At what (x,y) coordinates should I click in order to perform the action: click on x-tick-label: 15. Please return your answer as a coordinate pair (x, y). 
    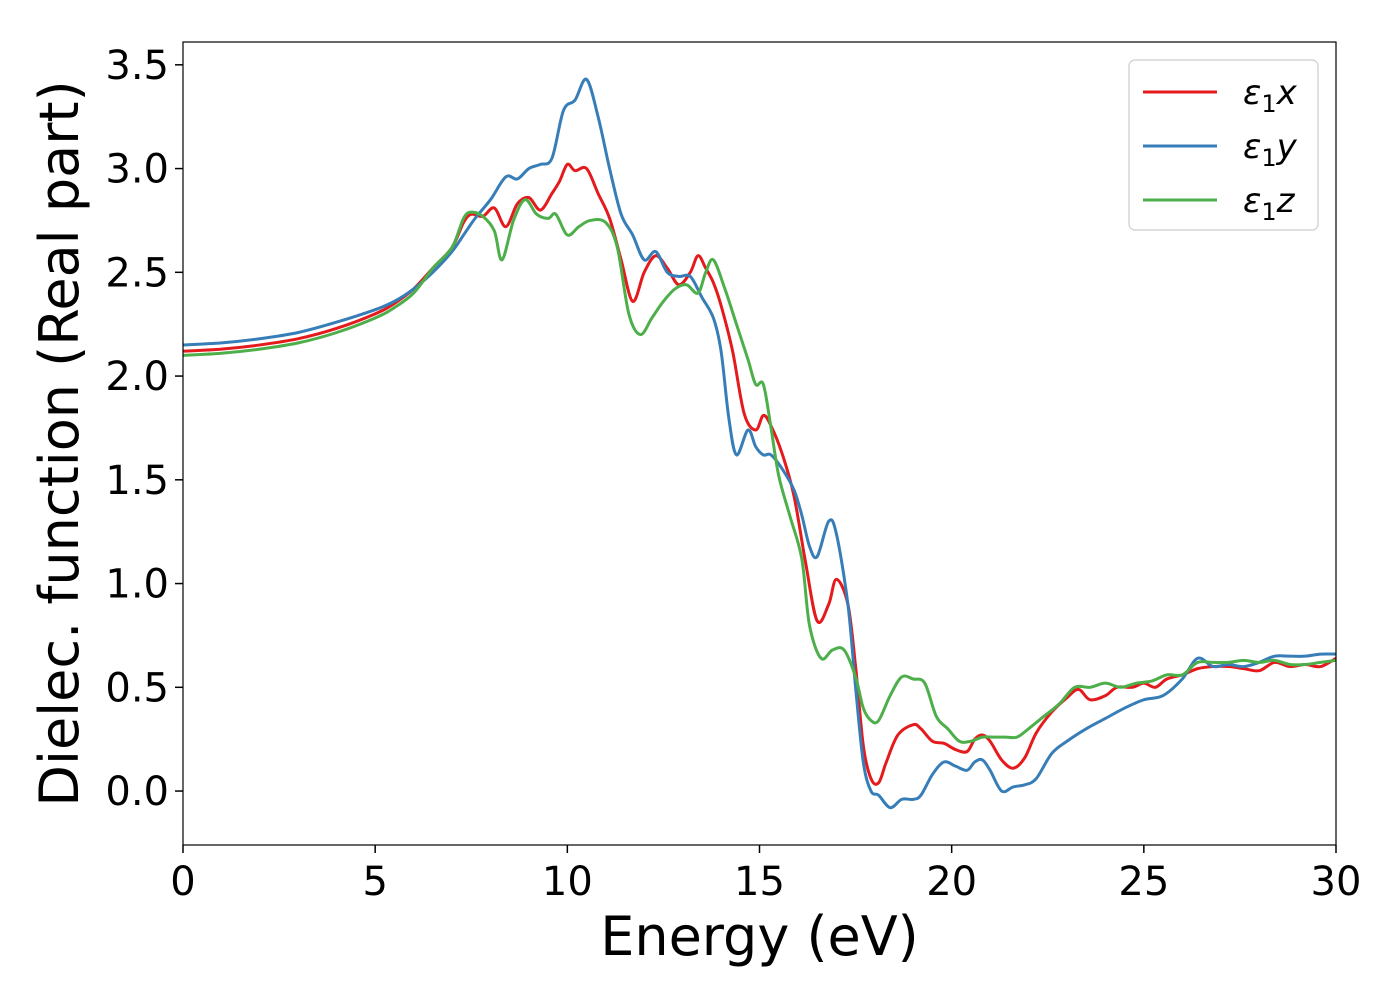
    Looking at the image, I should click on (759, 882).